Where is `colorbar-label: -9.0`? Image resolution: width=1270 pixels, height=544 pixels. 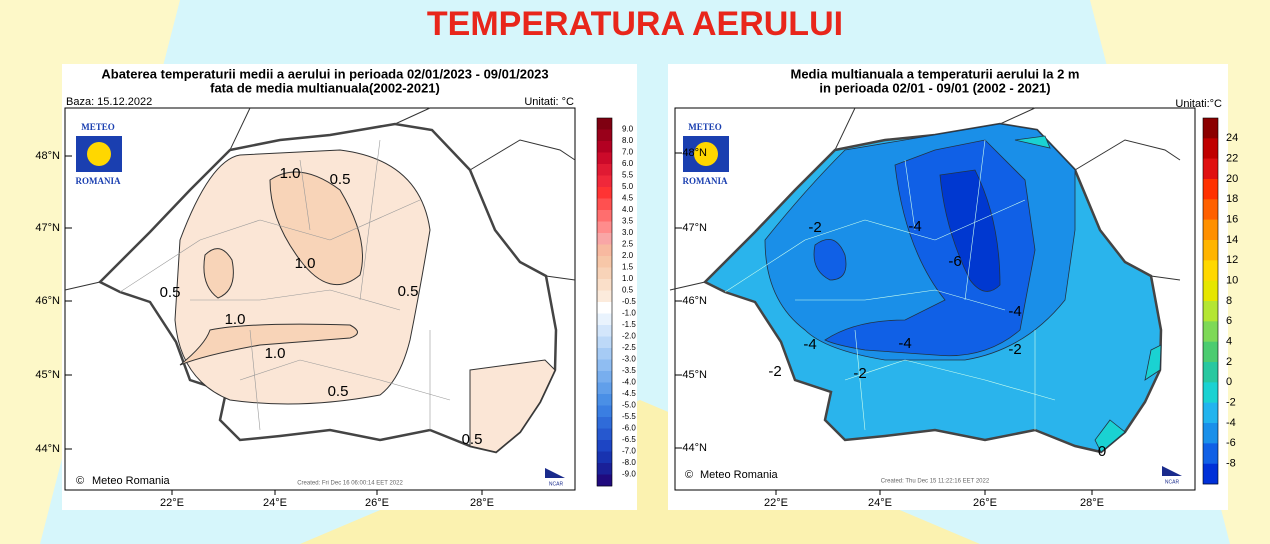 colorbar-label: -9.0 is located at coordinates (629, 474).